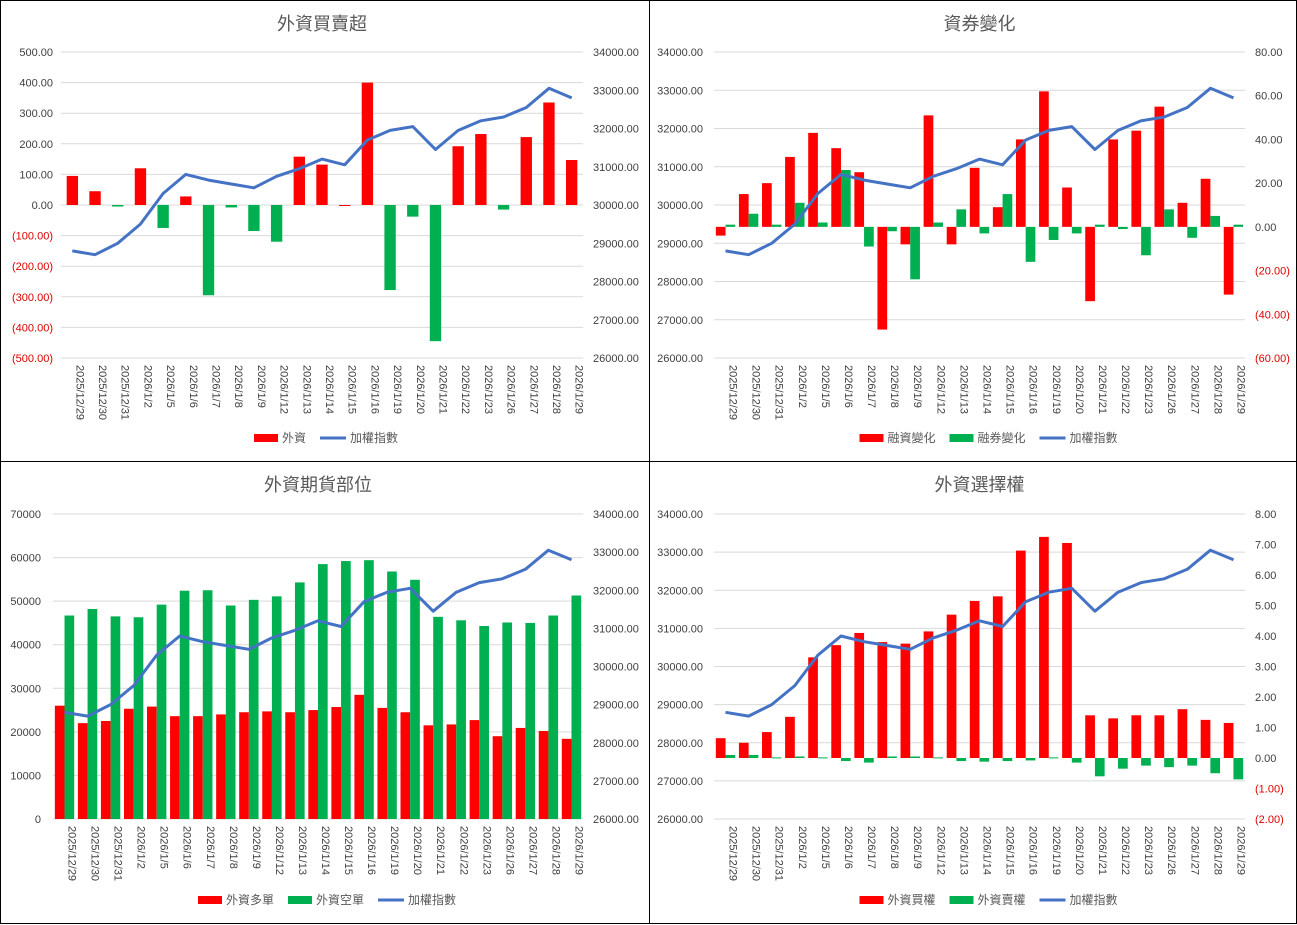  What do you see at coordinates (938, 224) in the screenshot?
I see `bar-融券變化-9` at bounding box center [938, 224].